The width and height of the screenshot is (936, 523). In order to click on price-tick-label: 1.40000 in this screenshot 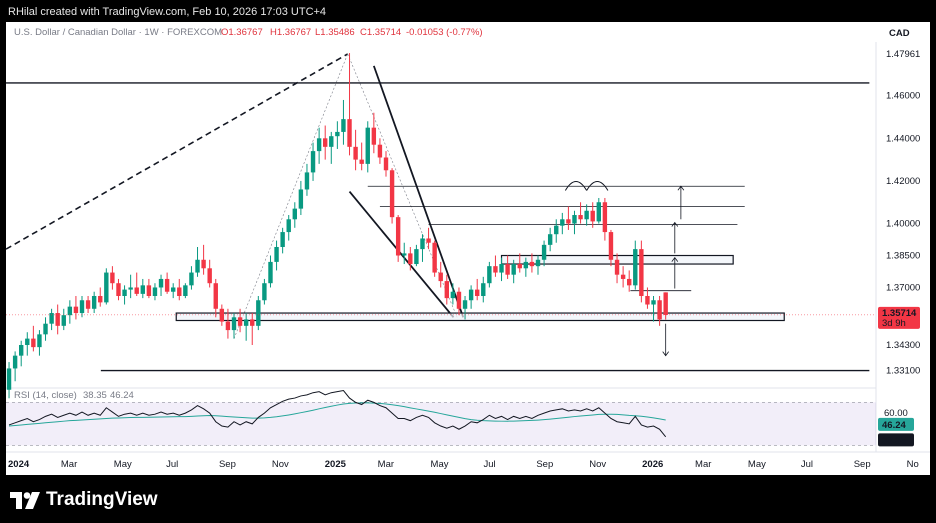, I will do `click(903, 224)`.